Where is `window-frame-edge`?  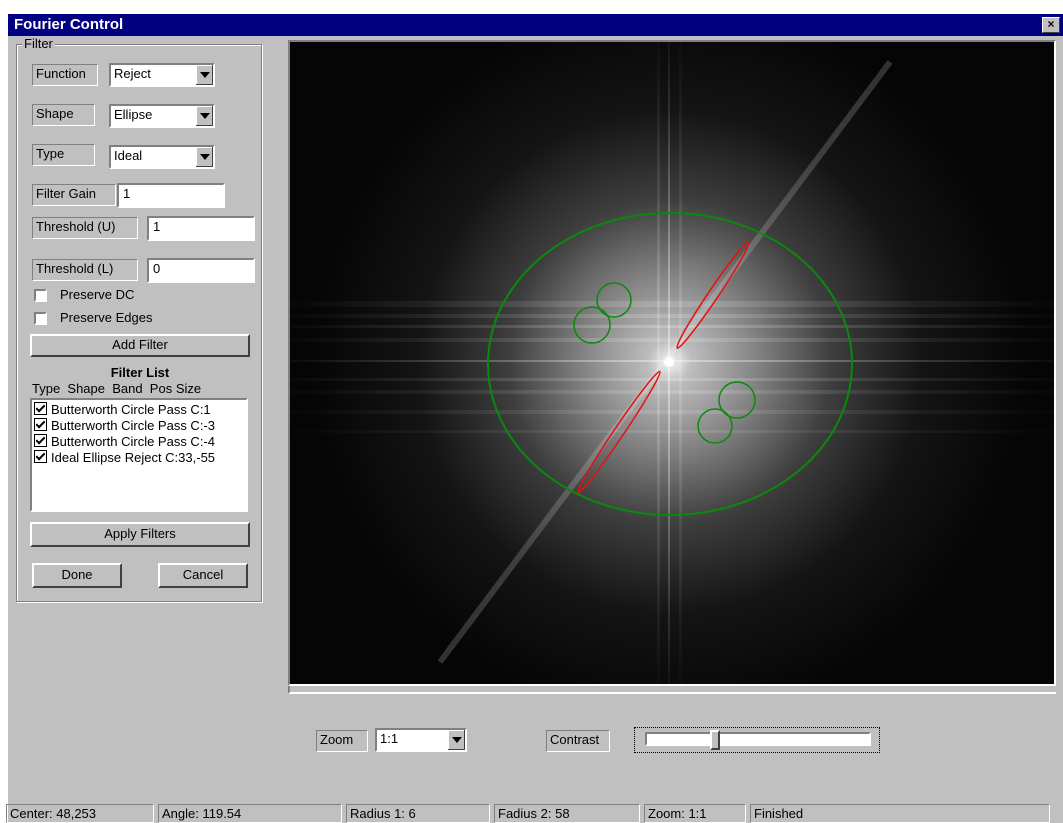
window-frame-edge is located at coordinates (4, 418).